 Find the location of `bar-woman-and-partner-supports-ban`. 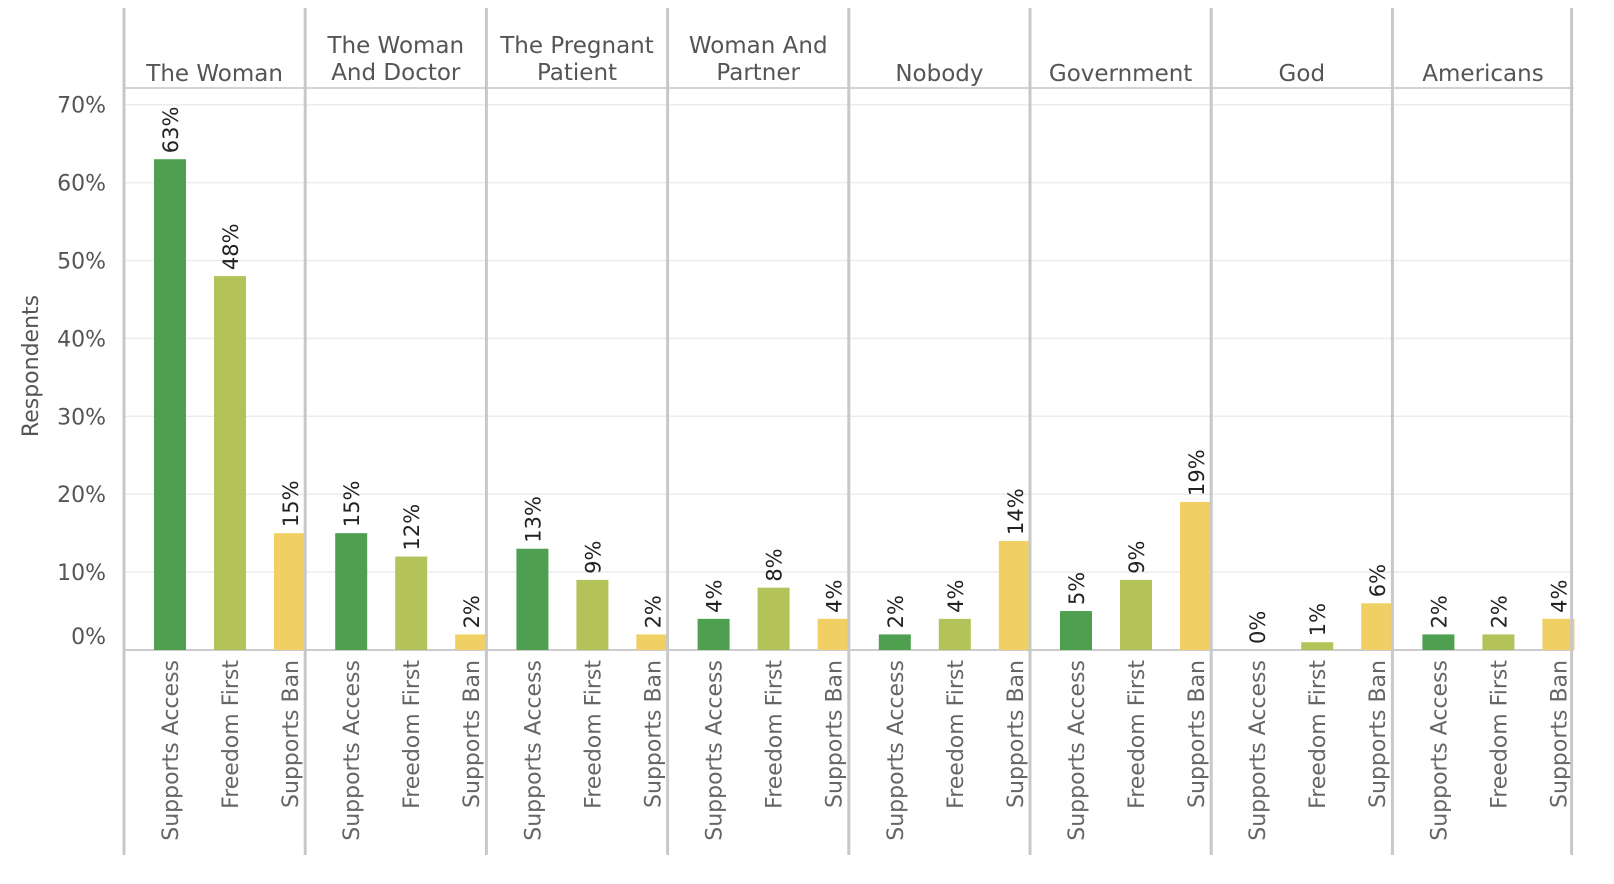

bar-woman-and-partner-supports-ban is located at coordinates (833, 634).